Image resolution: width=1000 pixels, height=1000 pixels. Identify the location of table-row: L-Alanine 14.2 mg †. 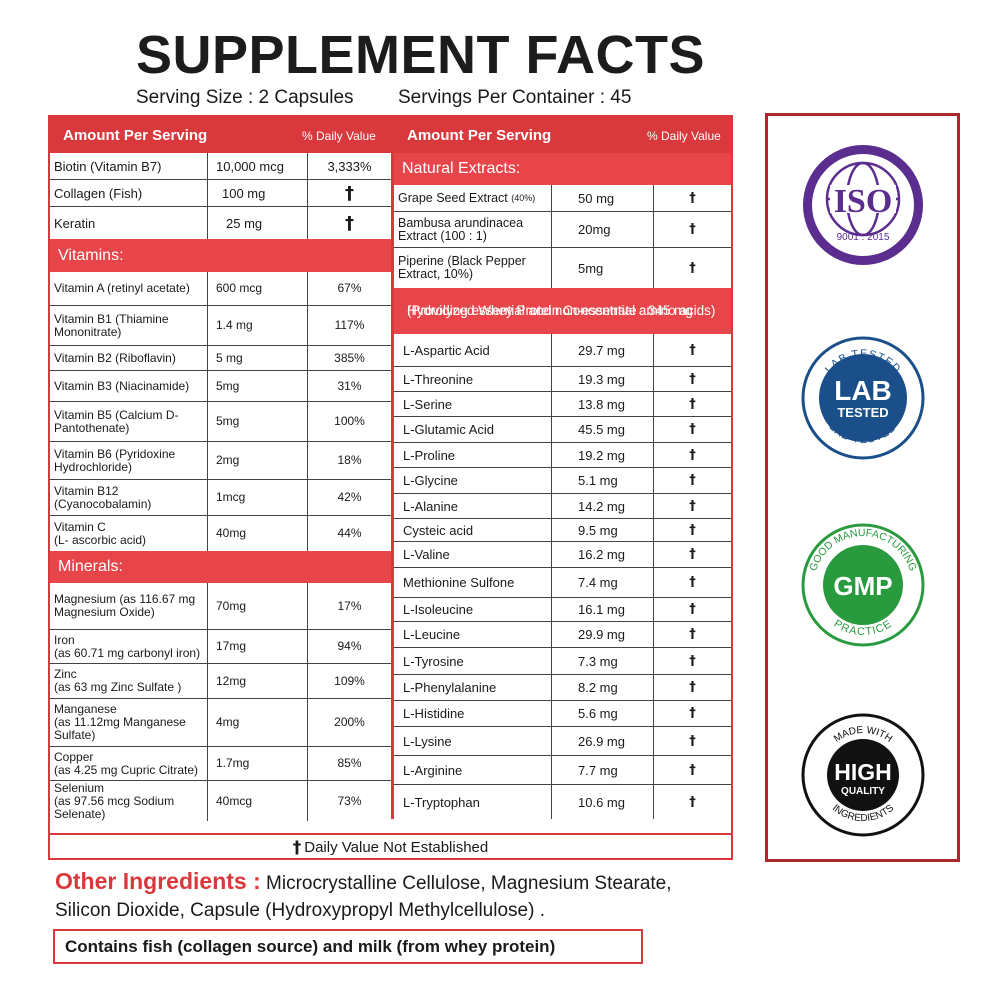
(562, 506).